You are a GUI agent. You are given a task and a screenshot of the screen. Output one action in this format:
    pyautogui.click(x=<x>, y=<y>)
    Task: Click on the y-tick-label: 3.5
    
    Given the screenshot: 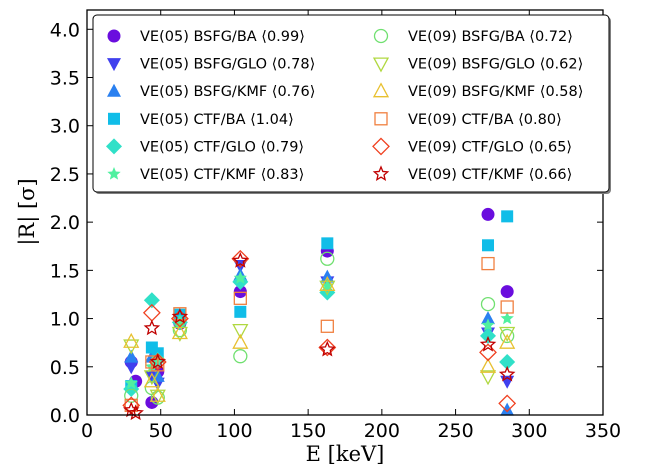 What is the action you would take?
    pyautogui.click(x=65, y=79)
    